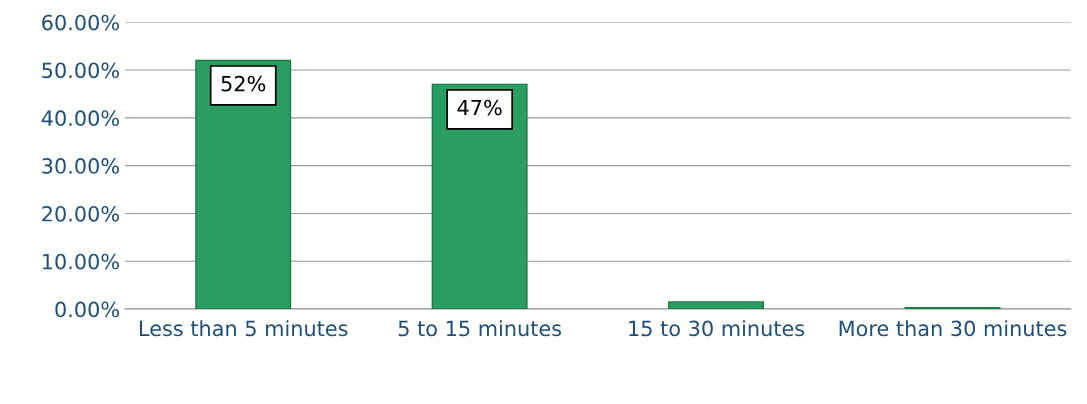 The width and height of the screenshot is (1087, 404). What do you see at coordinates (80, 22) in the screenshot?
I see `y-tick-label: 60.00%` at bounding box center [80, 22].